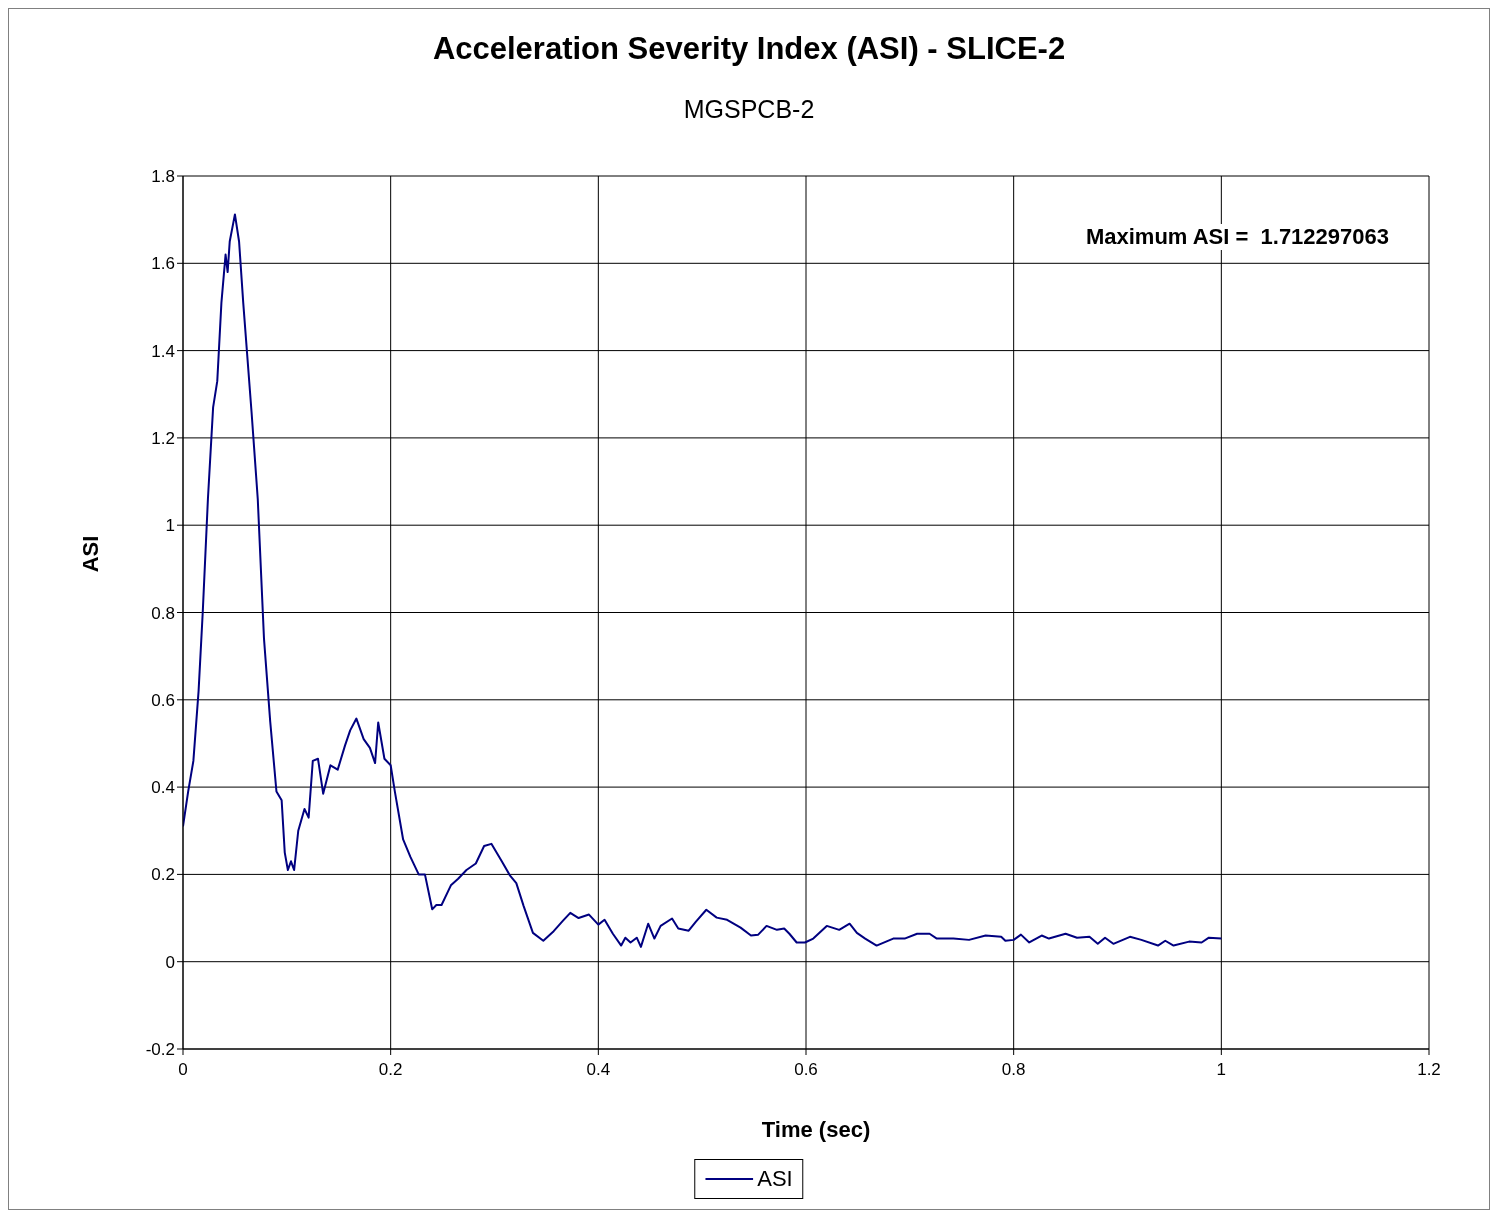 Image resolution: width=1491 pixels, height=1211 pixels. I want to click on chart-title: Acceleration Severity Index (ASI) - SLICE-2, so click(749, 49).